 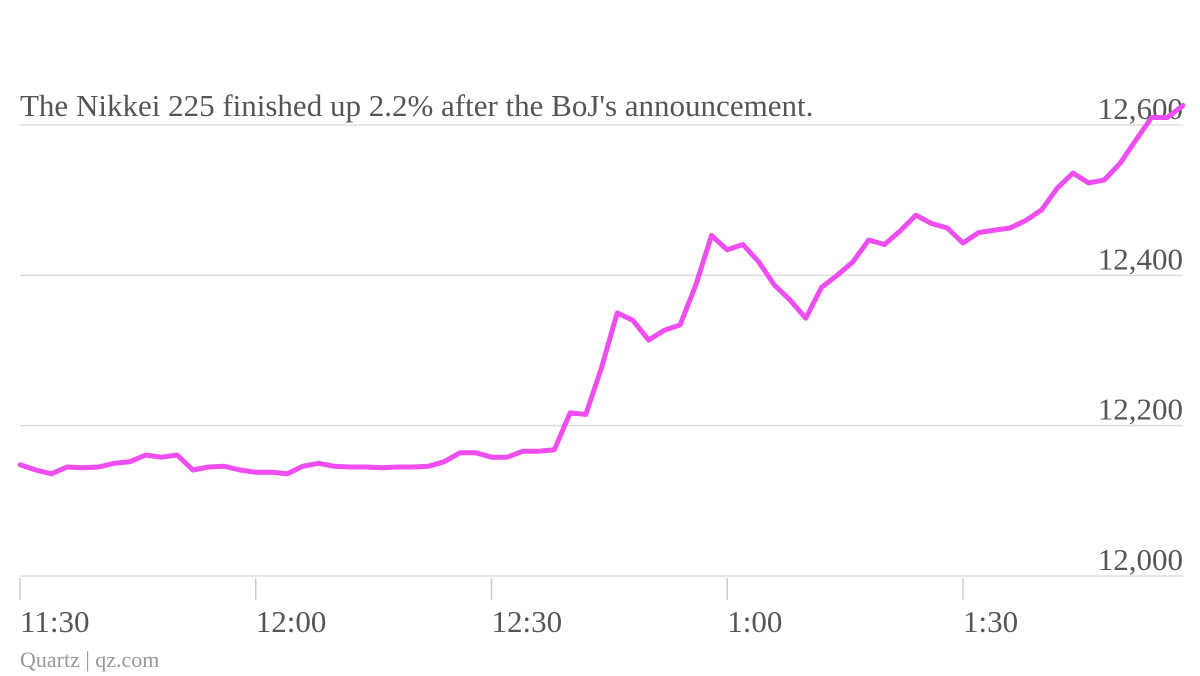 I want to click on x-tick-label: 12:30, so click(x=526, y=621).